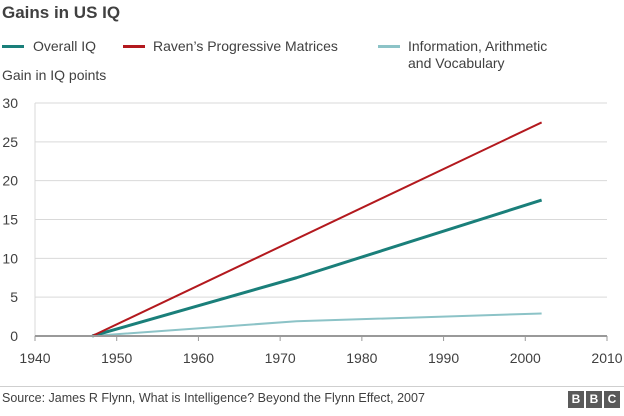  What do you see at coordinates (321, 338) in the screenshot?
I see `x-axis` at bounding box center [321, 338].